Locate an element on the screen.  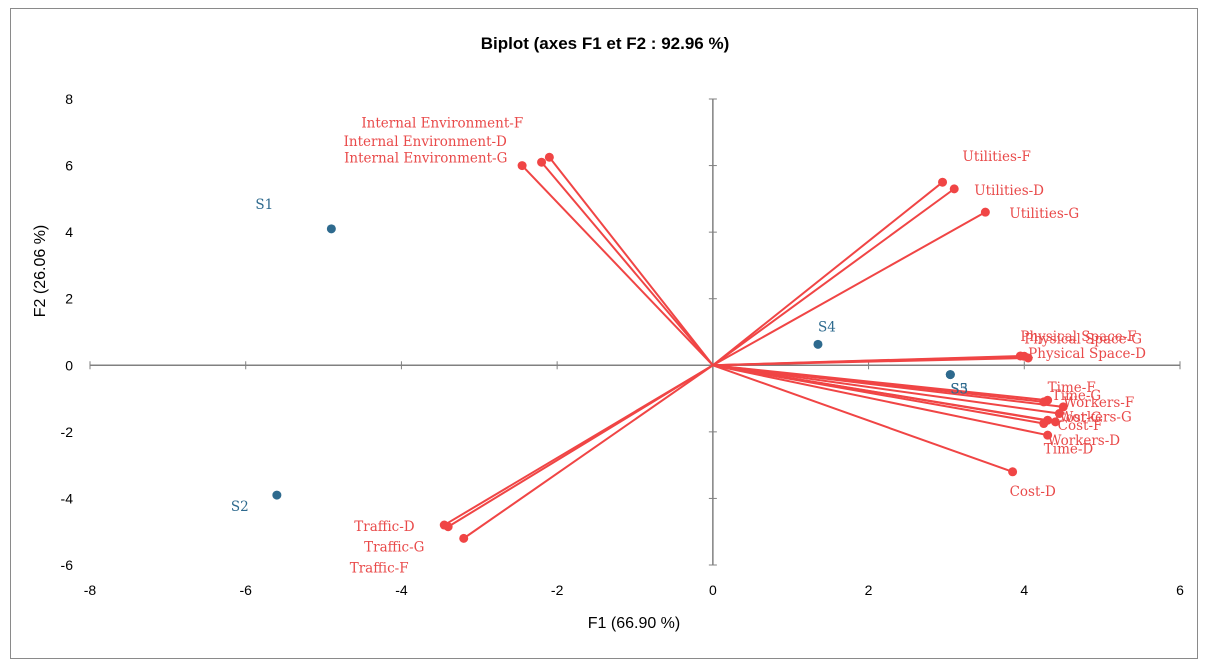
observation-label: S2 is located at coordinates (240, 507).